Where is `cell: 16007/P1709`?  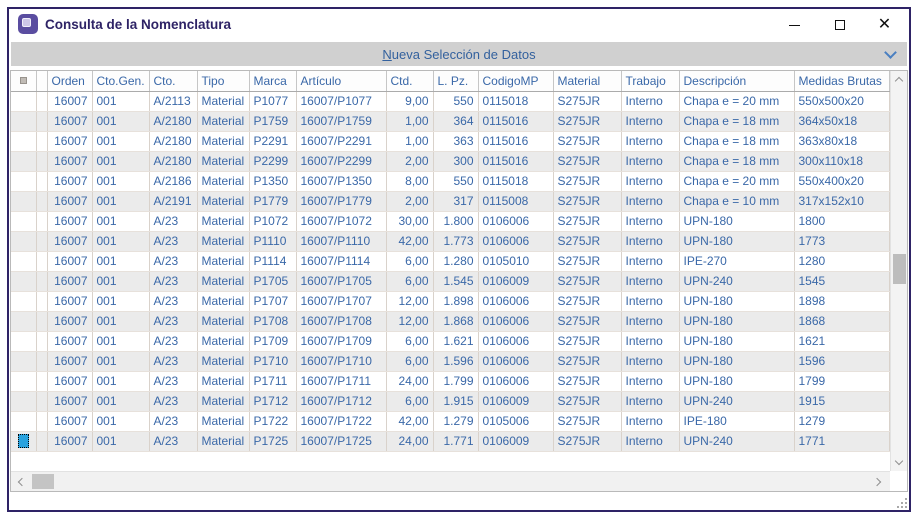
cell: 16007/P1709 is located at coordinates (341, 341).